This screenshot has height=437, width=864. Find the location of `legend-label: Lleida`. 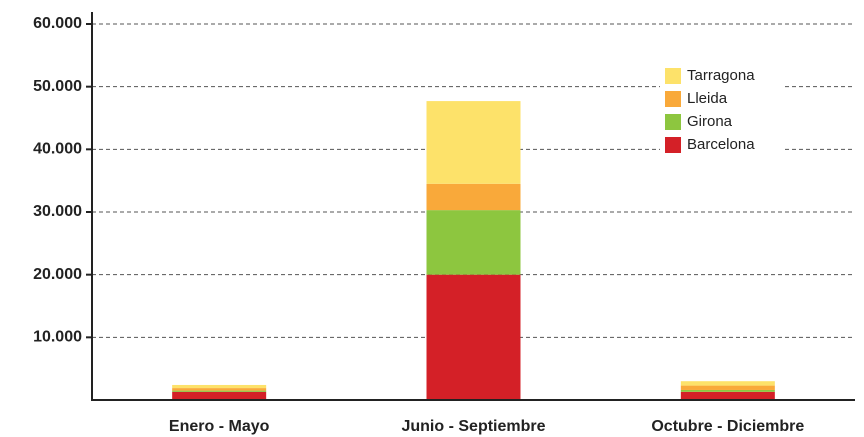

legend-label: Lleida is located at coordinates (707, 98).